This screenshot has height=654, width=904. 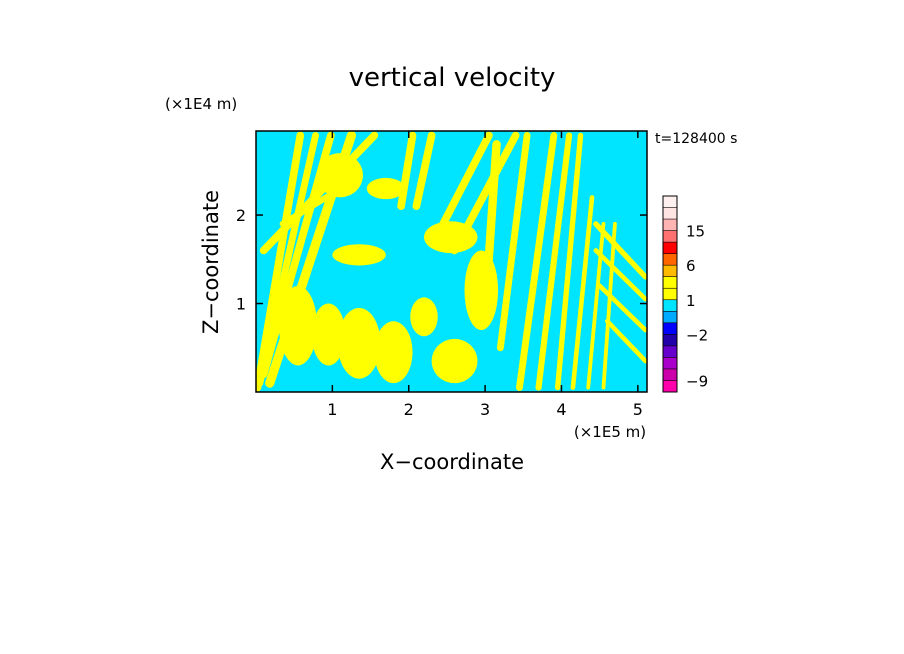 What do you see at coordinates (695, 232) in the screenshot?
I see `colorbar-label: 15` at bounding box center [695, 232].